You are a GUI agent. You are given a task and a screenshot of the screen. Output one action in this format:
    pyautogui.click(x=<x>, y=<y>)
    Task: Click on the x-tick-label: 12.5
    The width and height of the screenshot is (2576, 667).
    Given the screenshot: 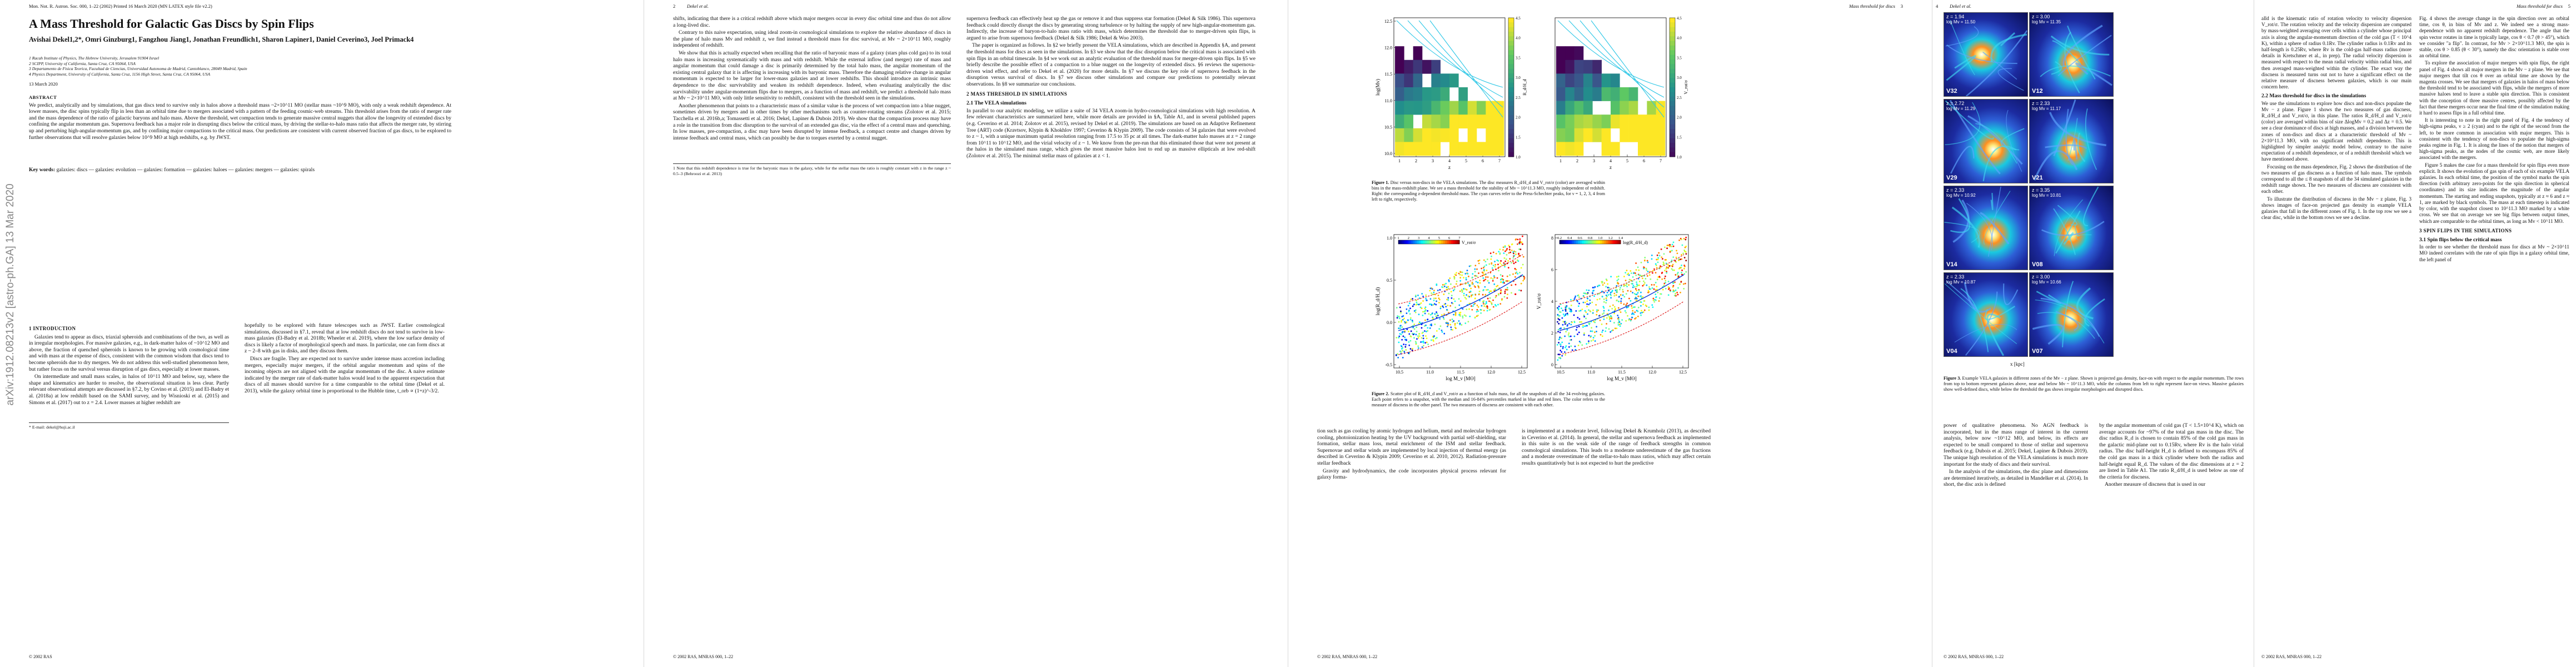 What is the action you would take?
    pyautogui.click(x=1522, y=372)
    